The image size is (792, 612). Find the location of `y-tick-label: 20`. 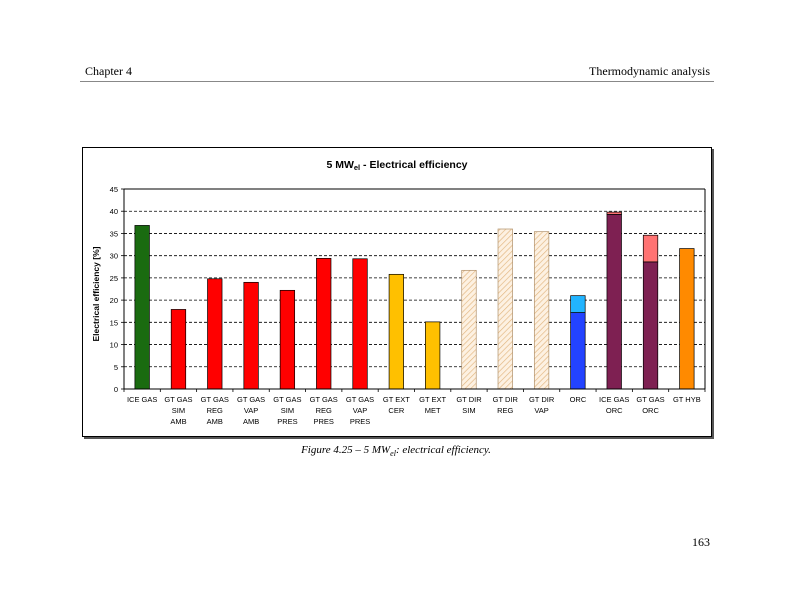

y-tick-label: 20 is located at coordinates (114, 300).